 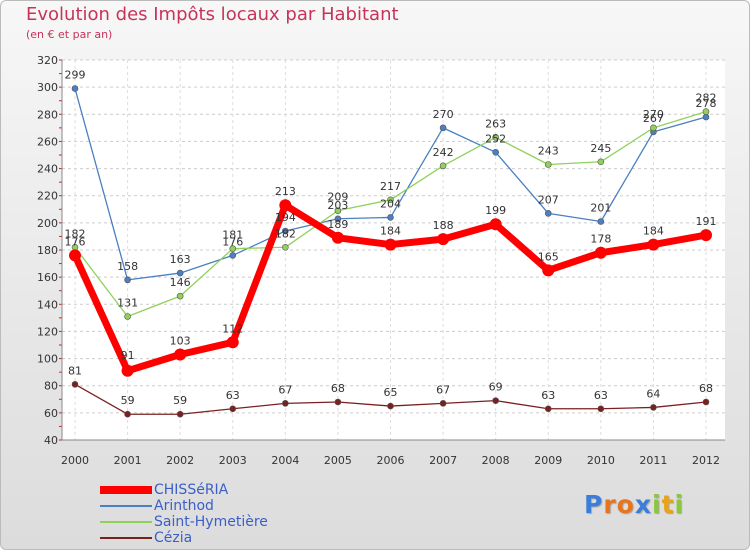 What do you see at coordinates (47, 87) in the screenshot?
I see `y-tick-label: 300` at bounding box center [47, 87].